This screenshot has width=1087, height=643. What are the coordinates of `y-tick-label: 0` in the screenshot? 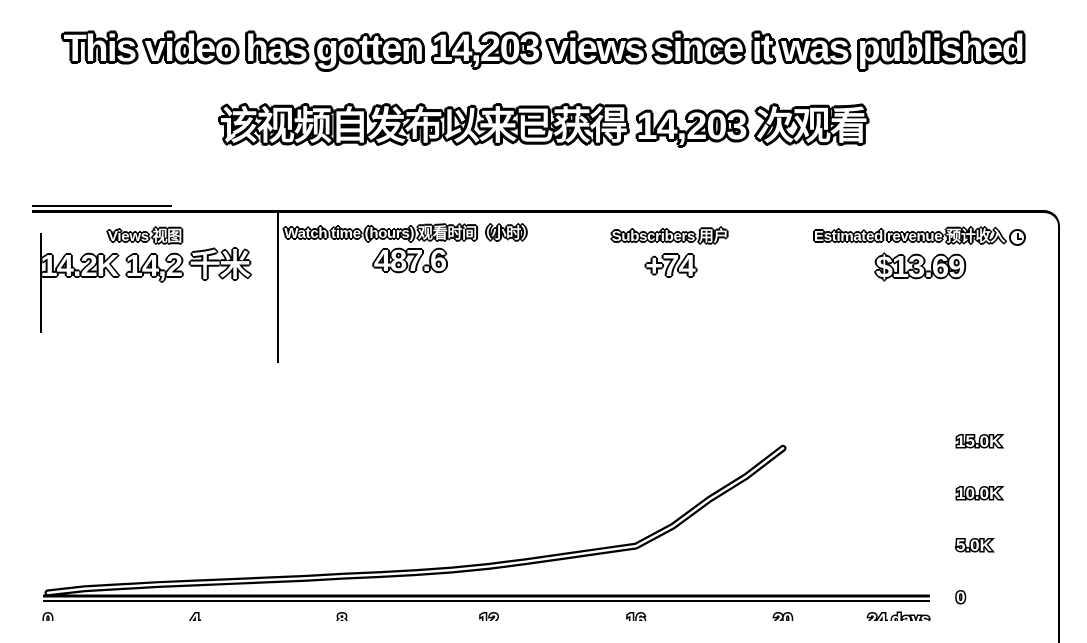 It's located at (960, 597).